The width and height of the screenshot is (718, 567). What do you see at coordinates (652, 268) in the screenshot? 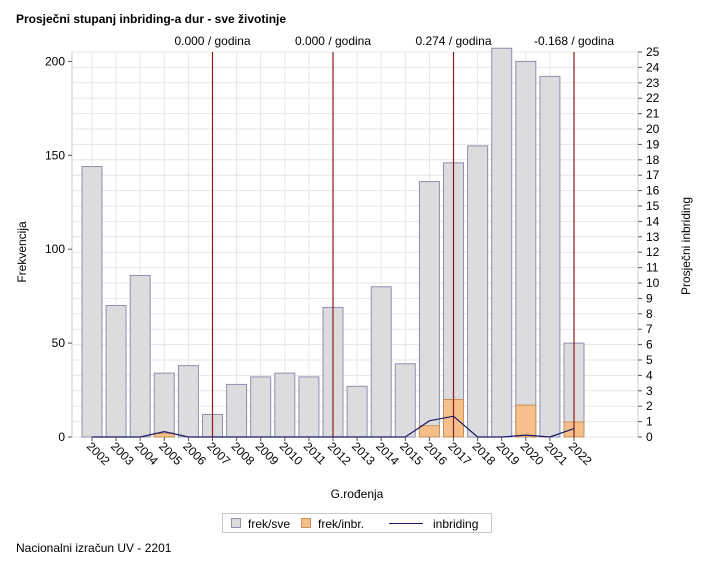
I see `y2-tick-label: 11` at bounding box center [652, 268].